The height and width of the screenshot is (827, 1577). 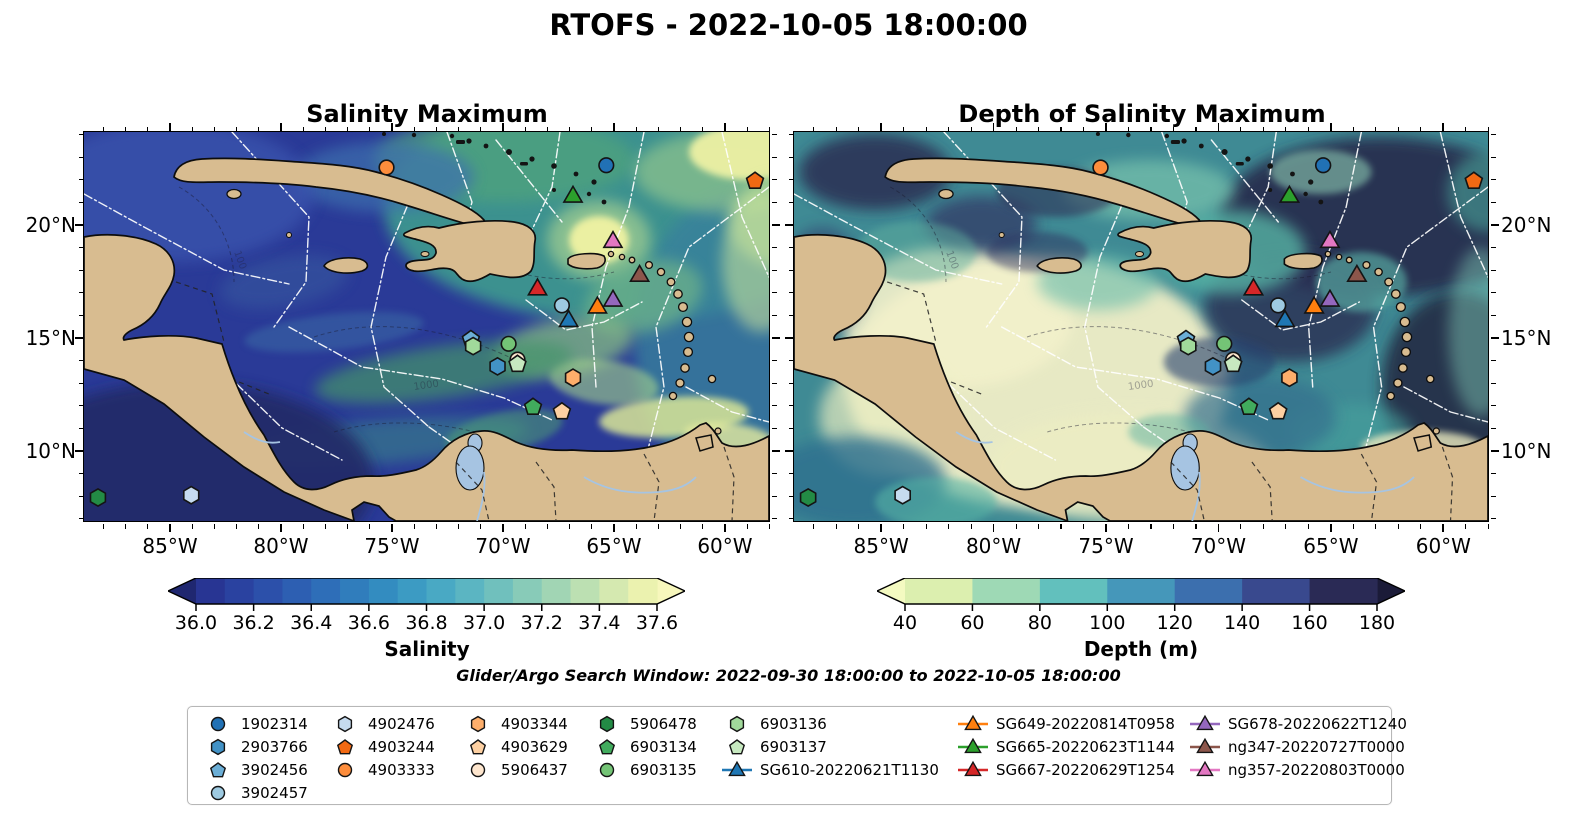 I want to click on lat-tick-label: 20°N, so click(x=1526, y=224).